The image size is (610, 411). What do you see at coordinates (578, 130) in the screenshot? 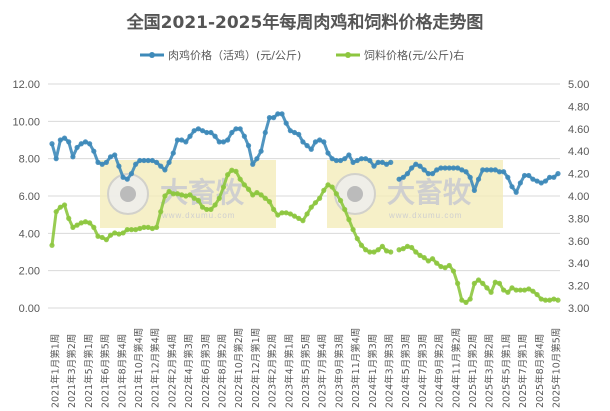
I see `right-tick-label: 4.60` at bounding box center [578, 130].